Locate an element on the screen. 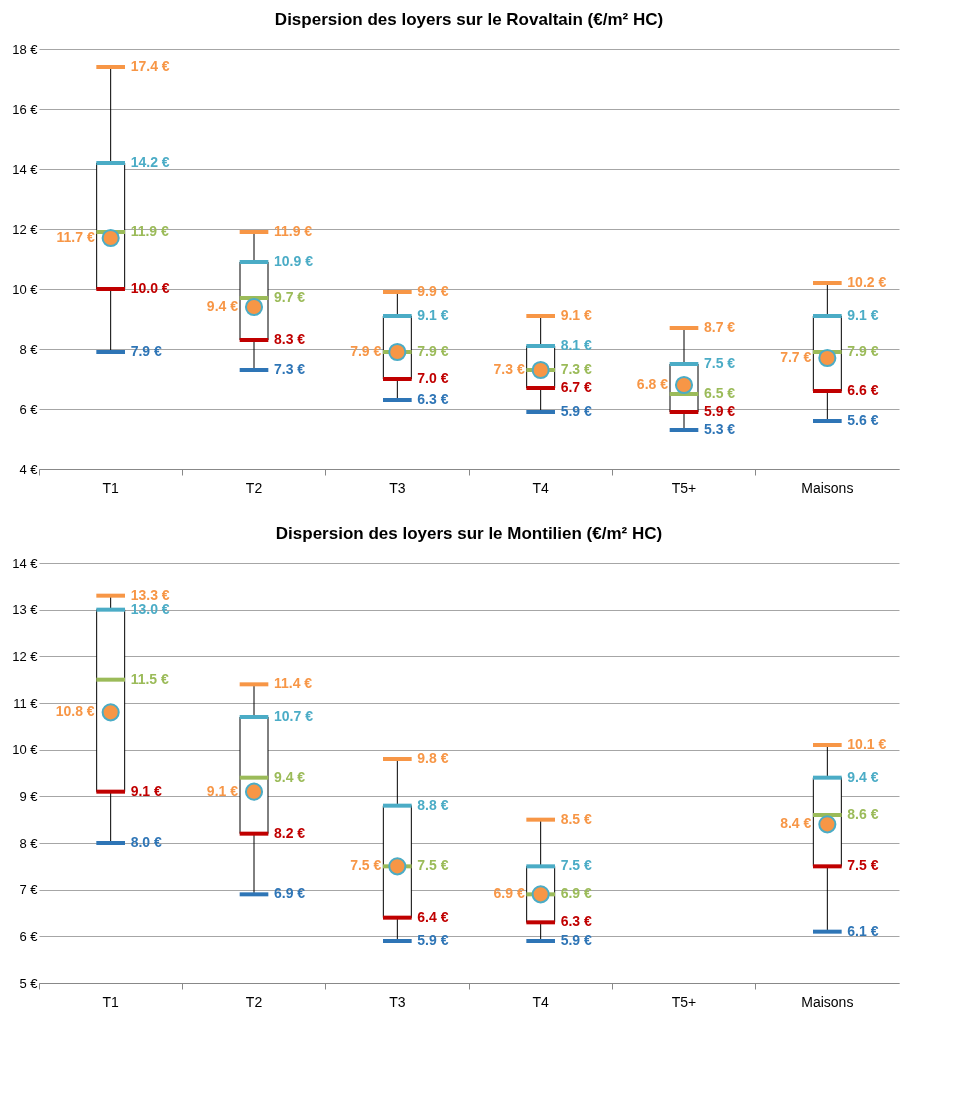 The height and width of the screenshot is (1105, 960). y-tick-label: 7 € is located at coordinates (29, 890).